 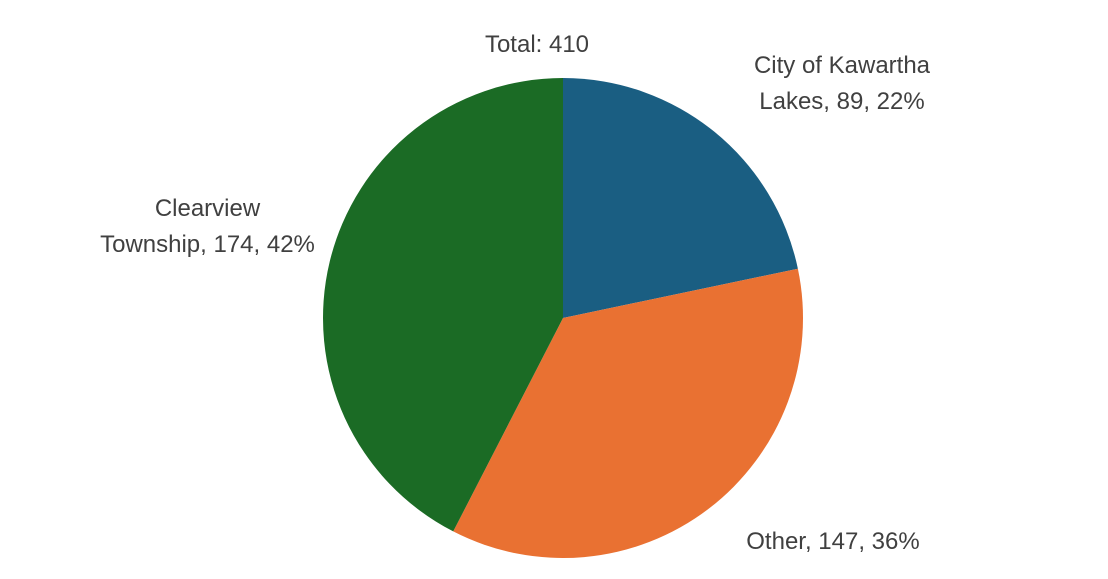 What do you see at coordinates (842, 83) in the screenshot?
I see `data-label: City of Kawartha Lakes, 89, 22%` at bounding box center [842, 83].